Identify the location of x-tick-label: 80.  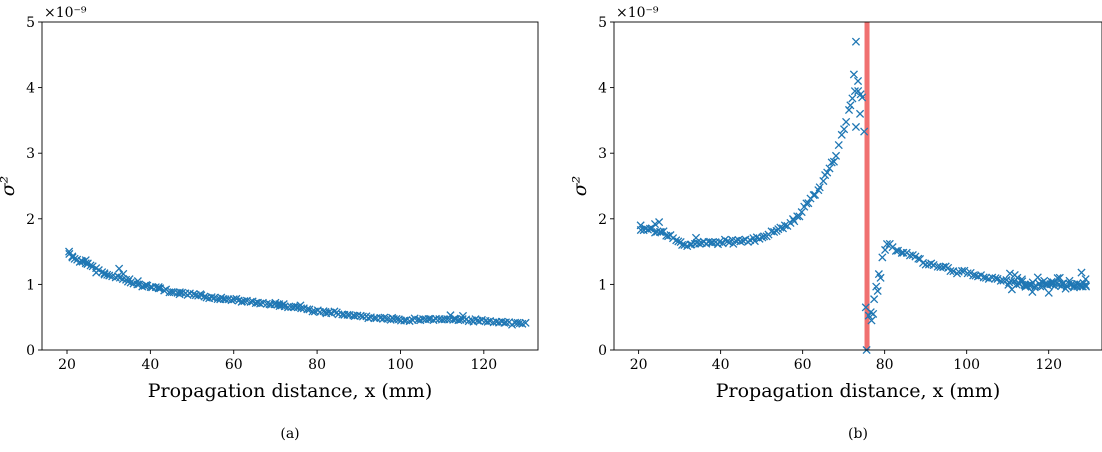
(885, 365).